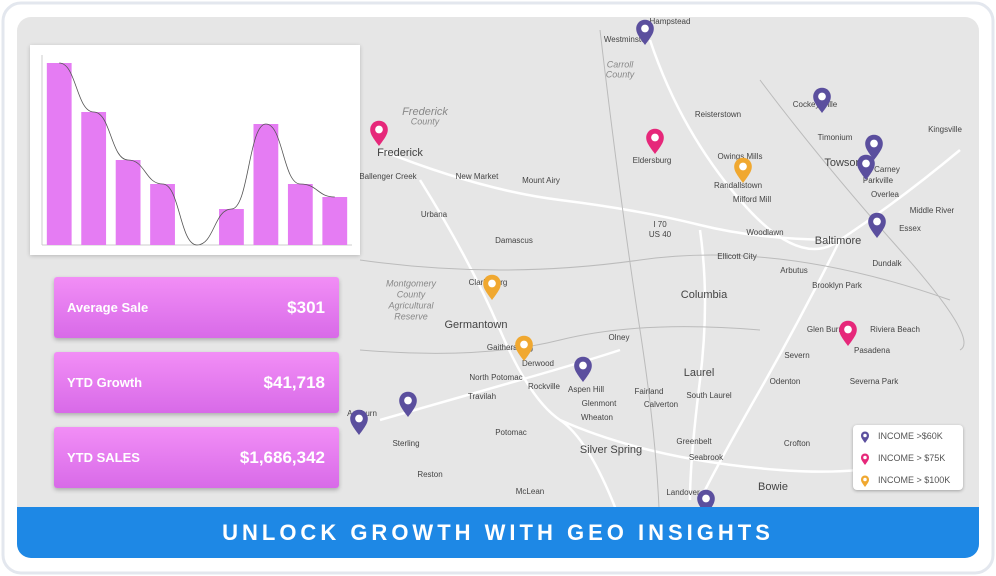 The width and height of the screenshot is (996, 576). I want to click on map-label: Glen Burnie, so click(828, 329).